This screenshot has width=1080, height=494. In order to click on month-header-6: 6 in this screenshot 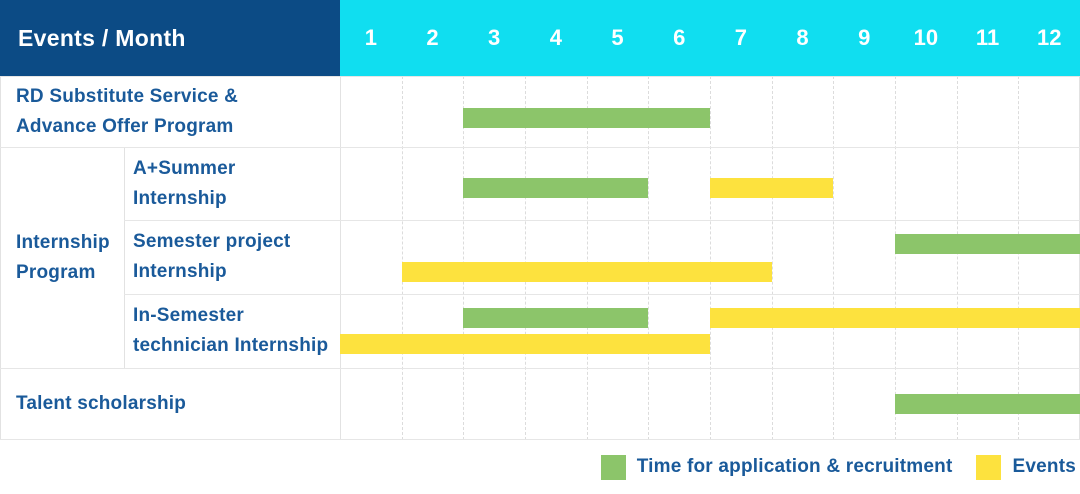, I will do `click(679, 37)`.